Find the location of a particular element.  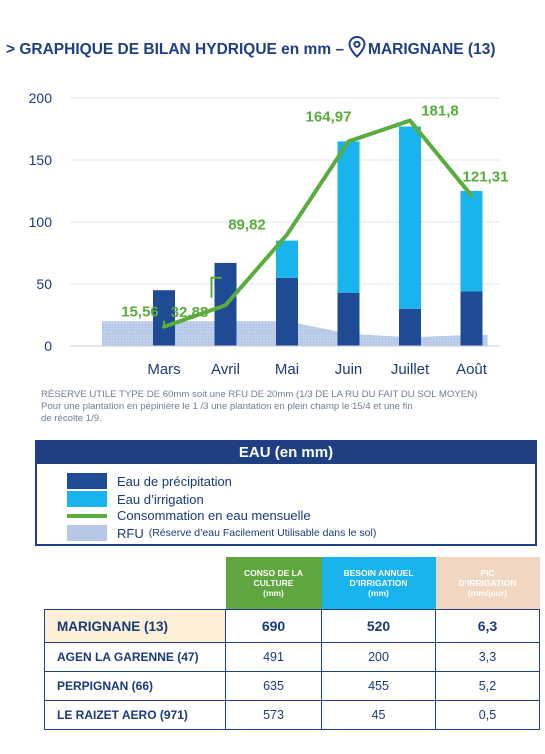

header-conso: CONSO DE LA CULTURE (mm) is located at coordinates (273, 583).